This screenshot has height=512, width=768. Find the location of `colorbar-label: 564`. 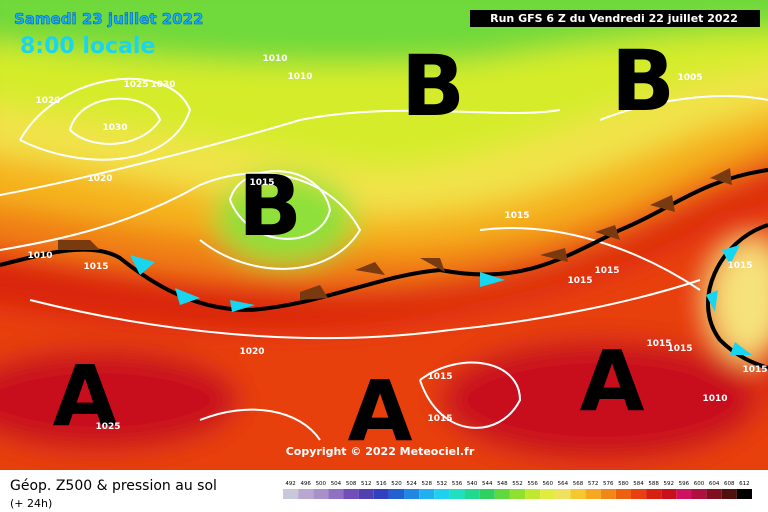

colorbar-label: 564 is located at coordinates (563, 484).